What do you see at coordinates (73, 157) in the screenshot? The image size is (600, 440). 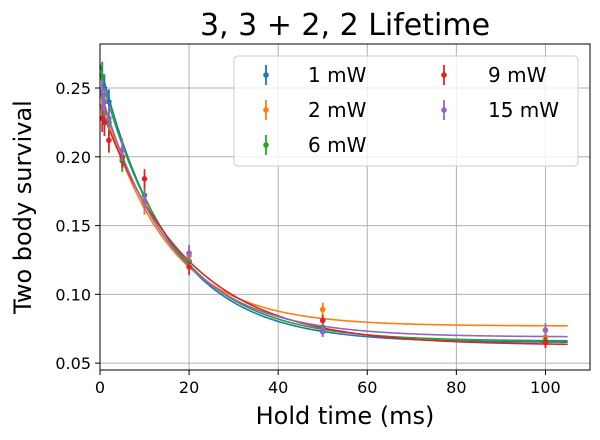 I see `y-tick-label: 0.20` at bounding box center [73, 157].